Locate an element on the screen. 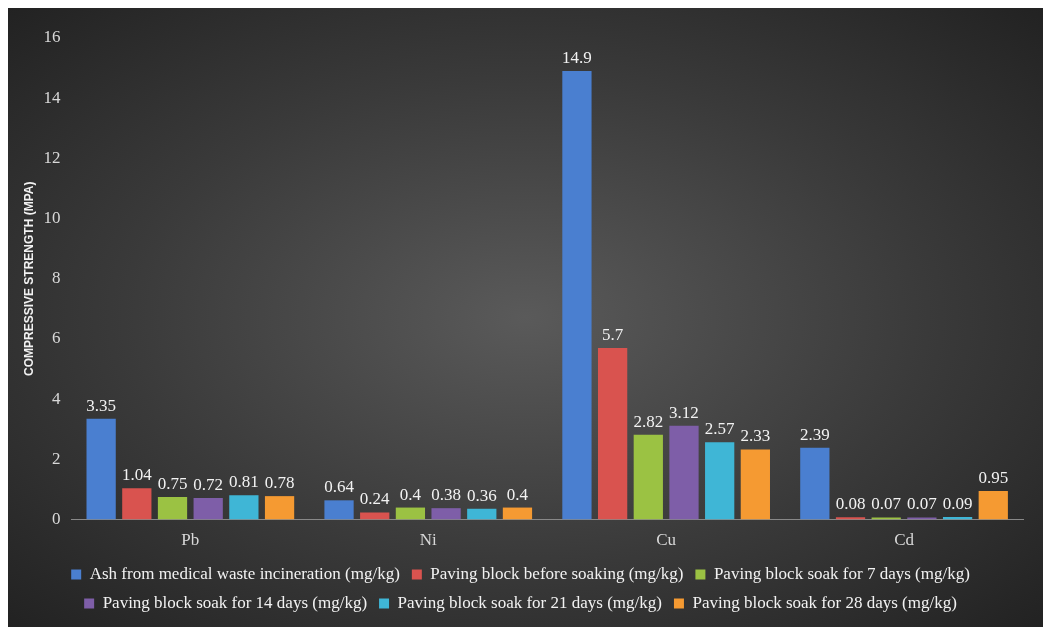 This screenshot has height=635, width=1051. data-label: 0.64 is located at coordinates (339, 487).